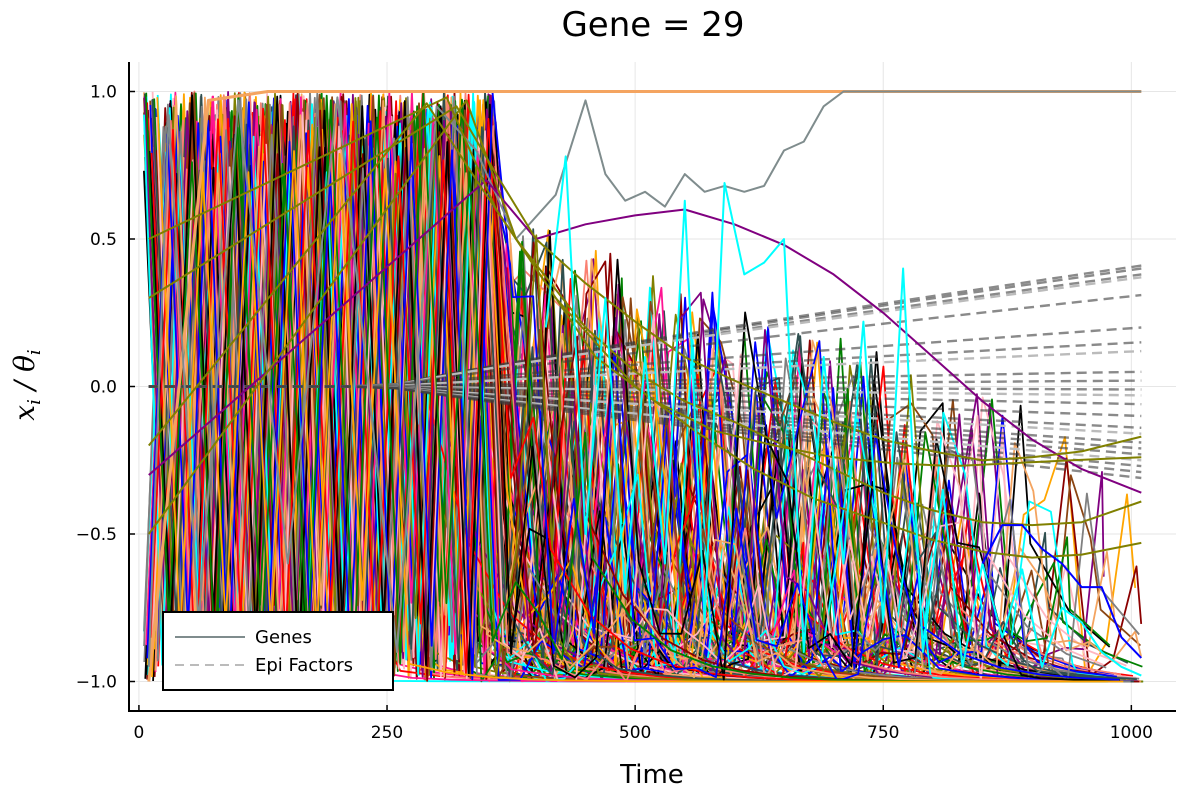  What do you see at coordinates (1131, 733) in the screenshot?
I see `x-tick-label: 1000` at bounding box center [1131, 733].